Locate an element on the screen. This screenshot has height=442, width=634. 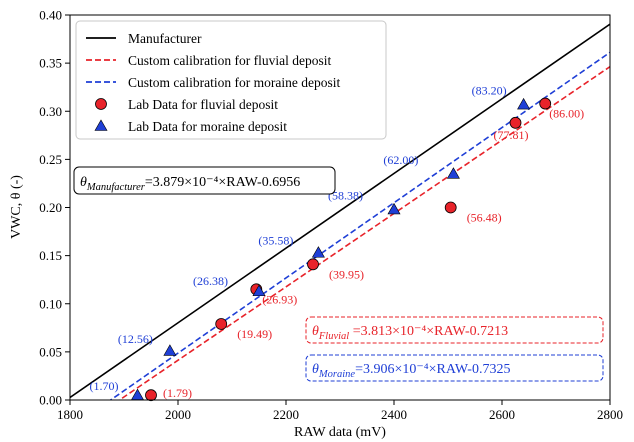
equation-fluvial: θFluvial =3.813×10⁻⁴×RAW-0.7213 is located at coordinates (410, 333).